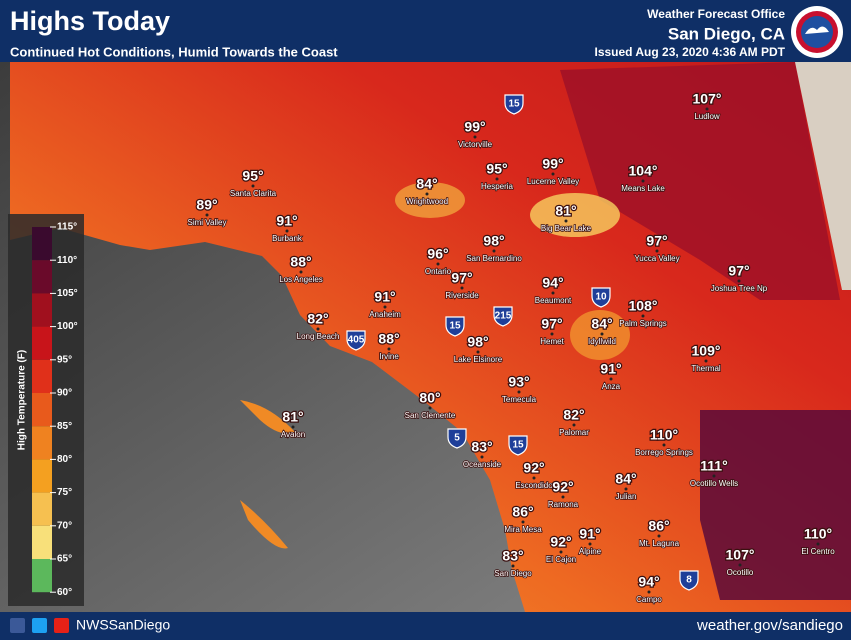 The width and height of the screenshot is (851, 640). I want to click on nws-logo, so click(817, 32).